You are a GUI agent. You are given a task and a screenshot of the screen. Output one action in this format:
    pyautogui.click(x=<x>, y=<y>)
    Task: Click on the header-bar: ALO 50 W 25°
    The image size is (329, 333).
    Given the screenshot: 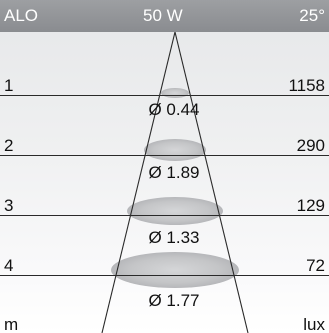 What is the action you would take?
    pyautogui.click(x=164, y=16)
    